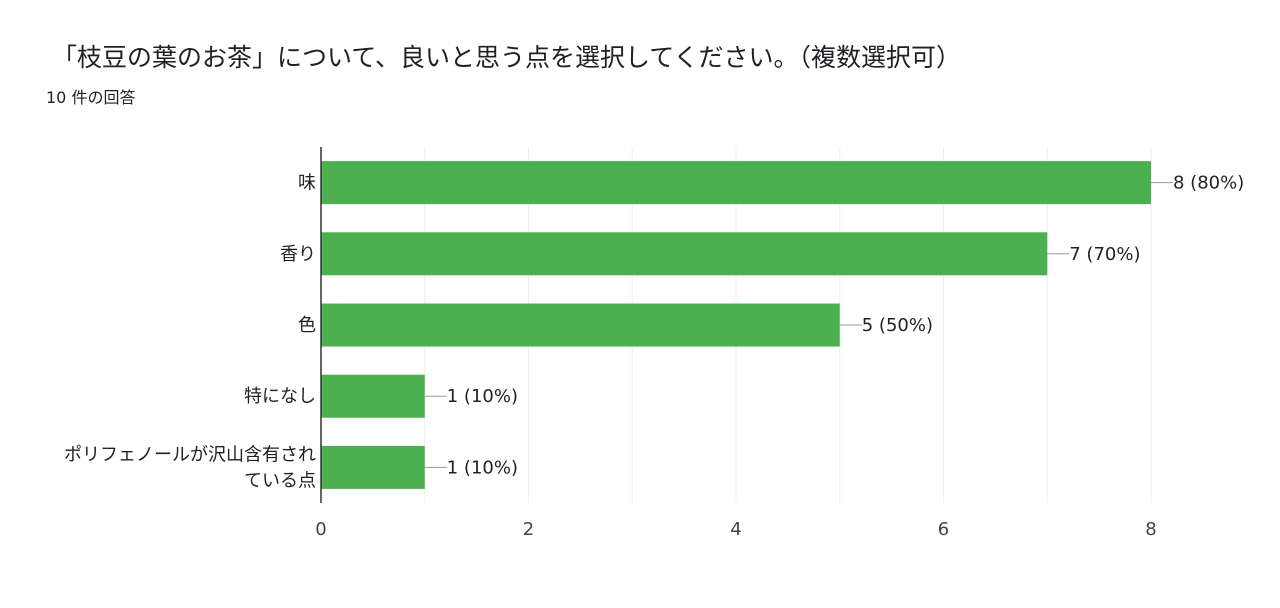 The image size is (1280, 608). Describe the element at coordinates (943, 529) in the screenshot. I see `x-tick-label: 6` at that location.